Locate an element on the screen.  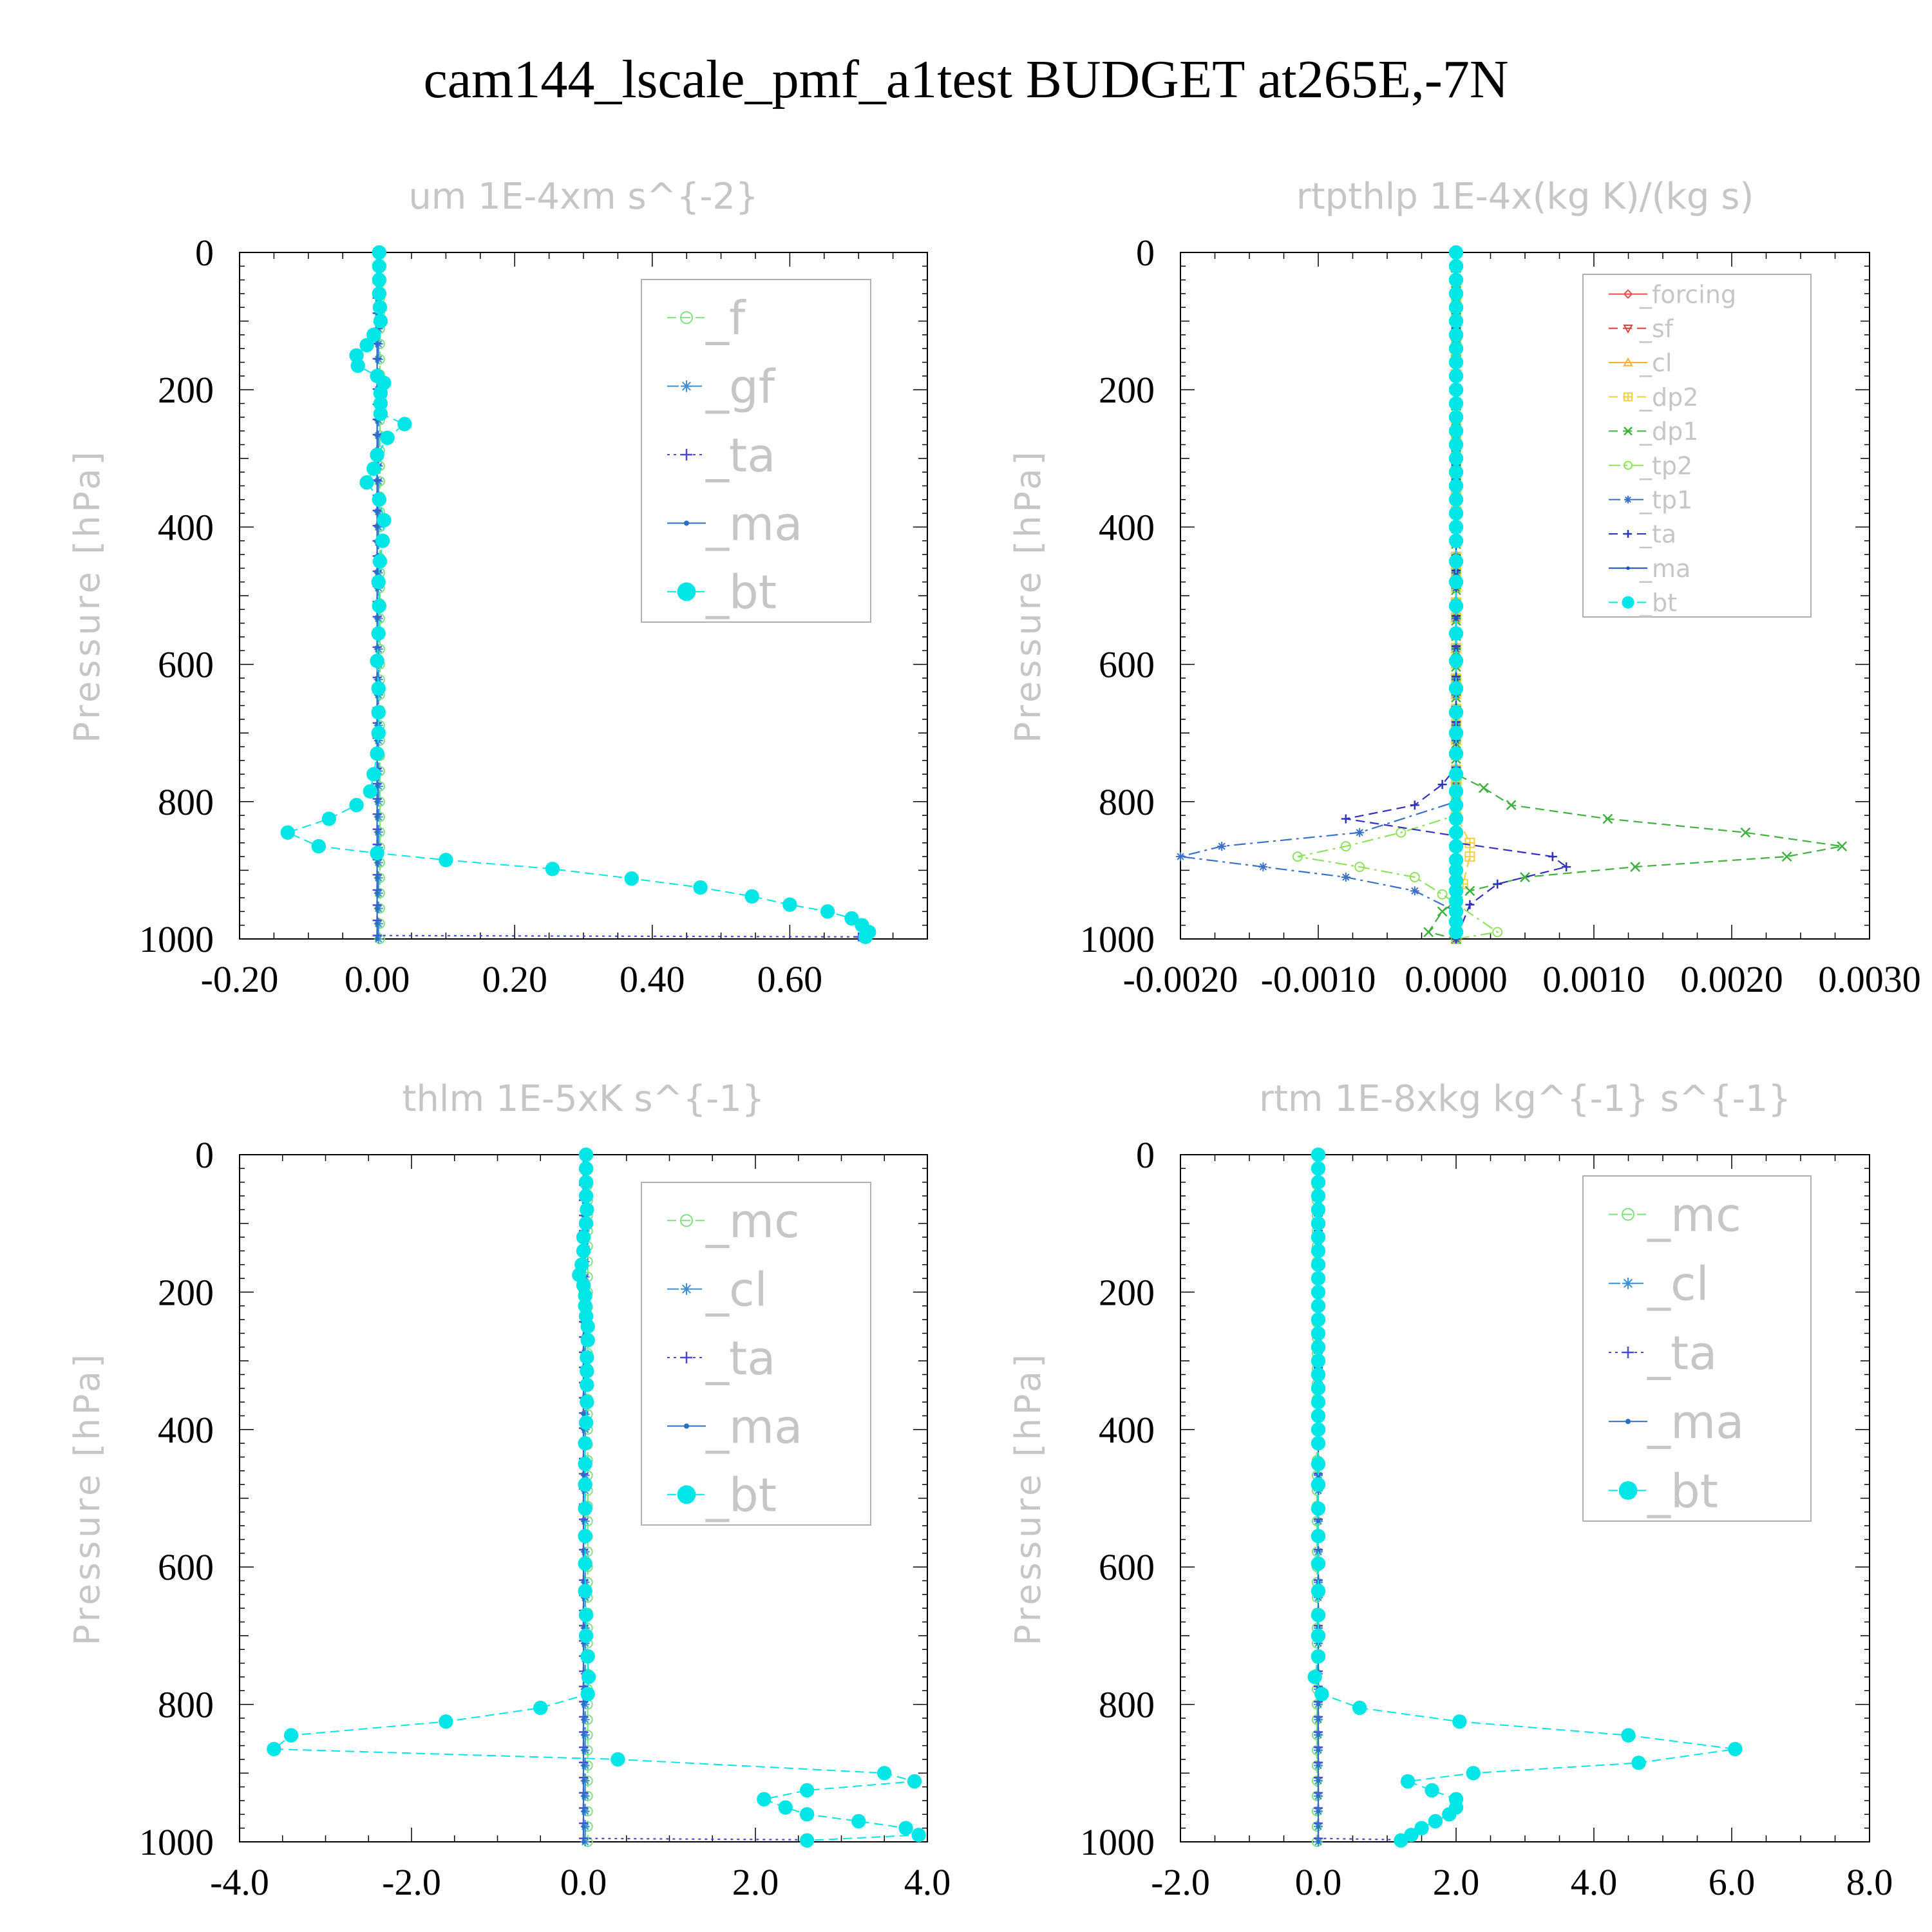
series-dp1 is located at coordinates (1636, 595).